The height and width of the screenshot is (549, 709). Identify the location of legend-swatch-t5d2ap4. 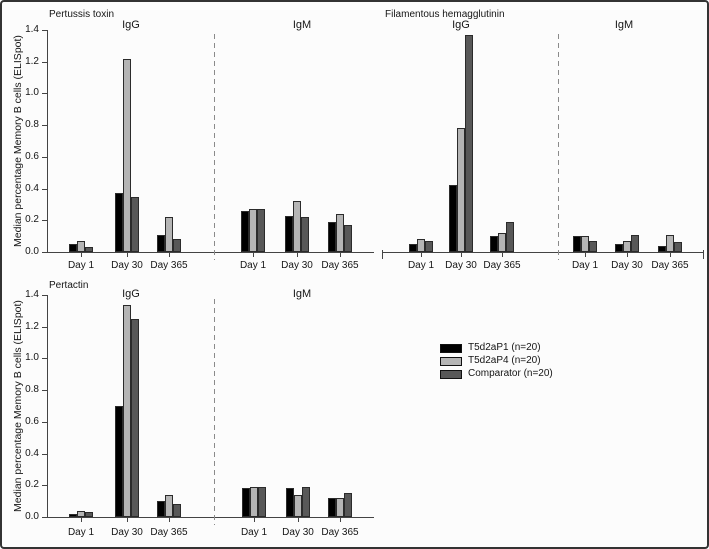
(451, 361).